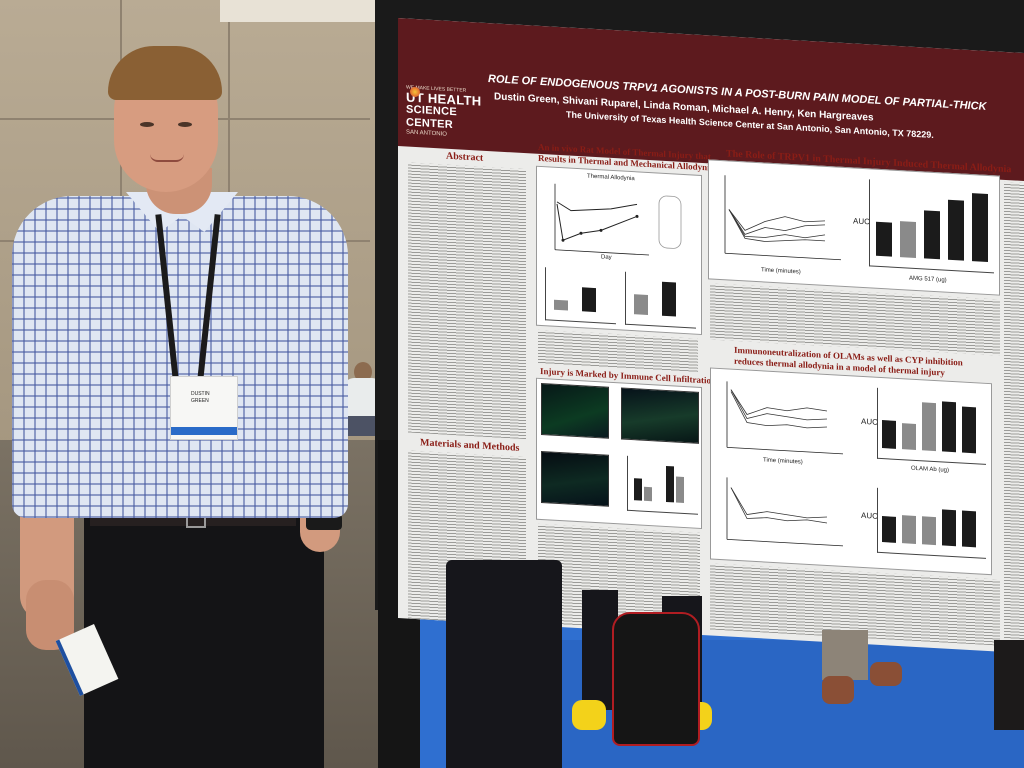 The width and height of the screenshot is (1024, 768). I want to click on bar-chart-thermal, so click(660, 300).